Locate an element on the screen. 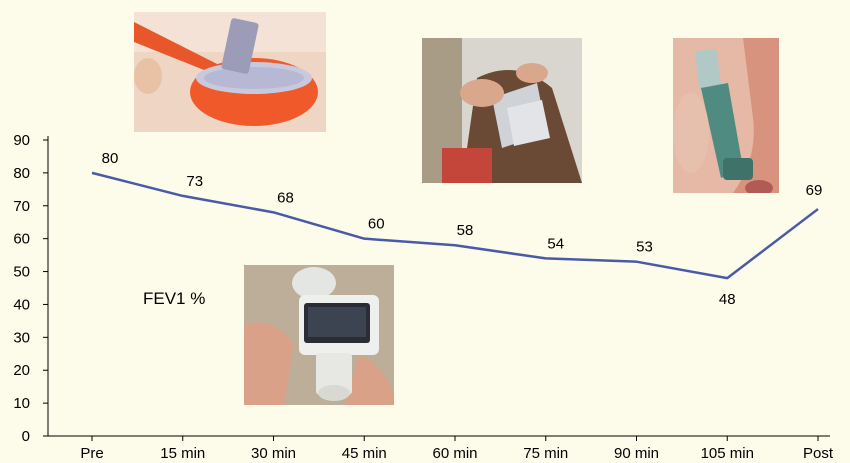  data-label: 68 is located at coordinates (285, 197).